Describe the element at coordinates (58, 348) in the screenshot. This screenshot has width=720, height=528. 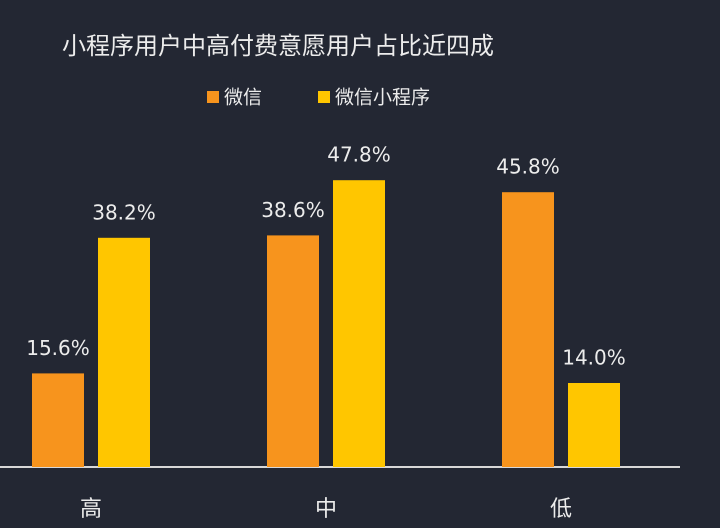
I see `value-label: 15.6%` at that location.